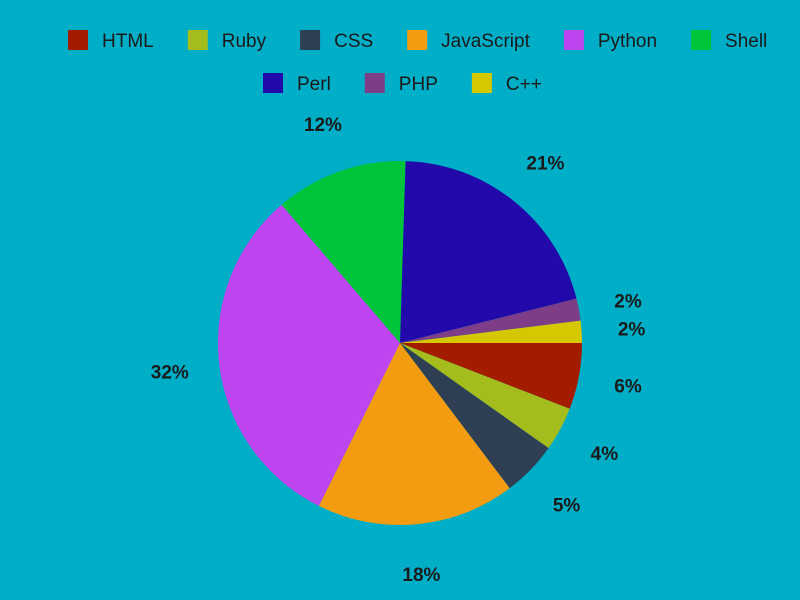 This screenshot has width=800, height=600. I want to click on pie-slice-ruby, so click(485, 396).